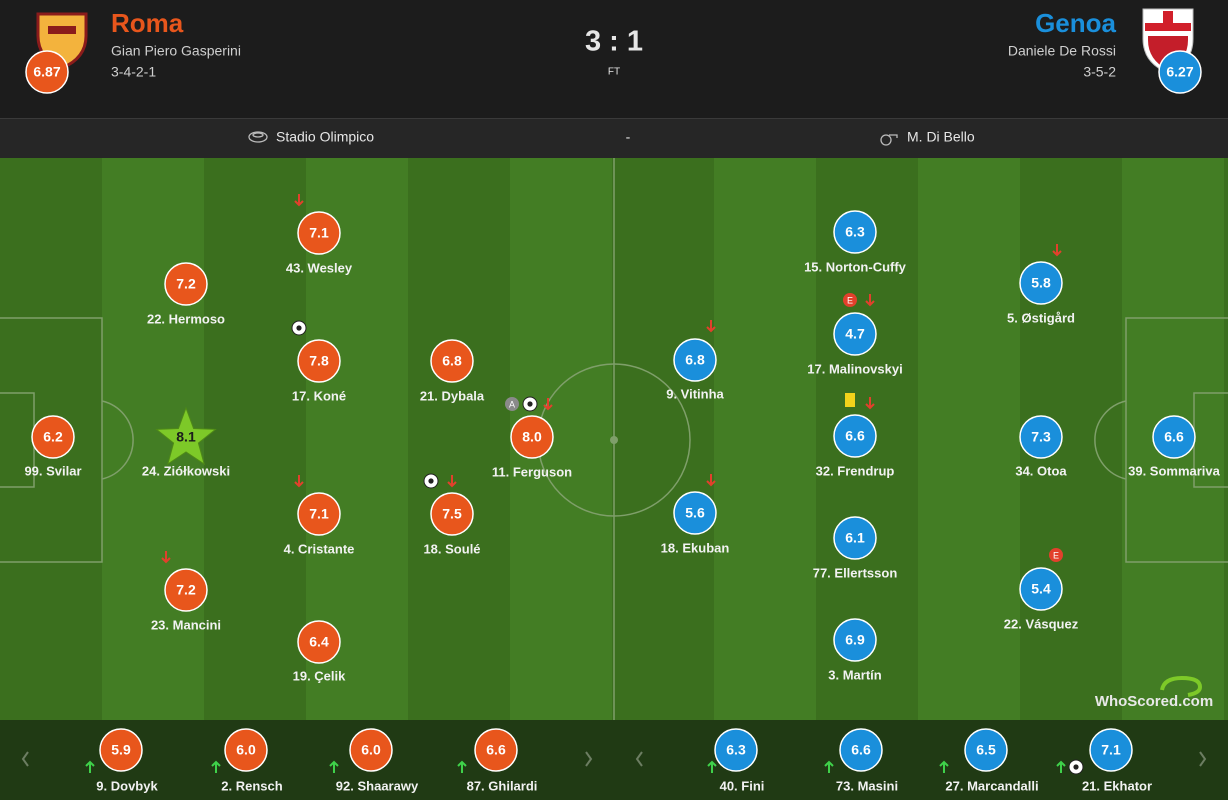  Describe the element at coordinates (532, 471) in the screenshot. I see `player-name: 11. Ferguson` at that location.